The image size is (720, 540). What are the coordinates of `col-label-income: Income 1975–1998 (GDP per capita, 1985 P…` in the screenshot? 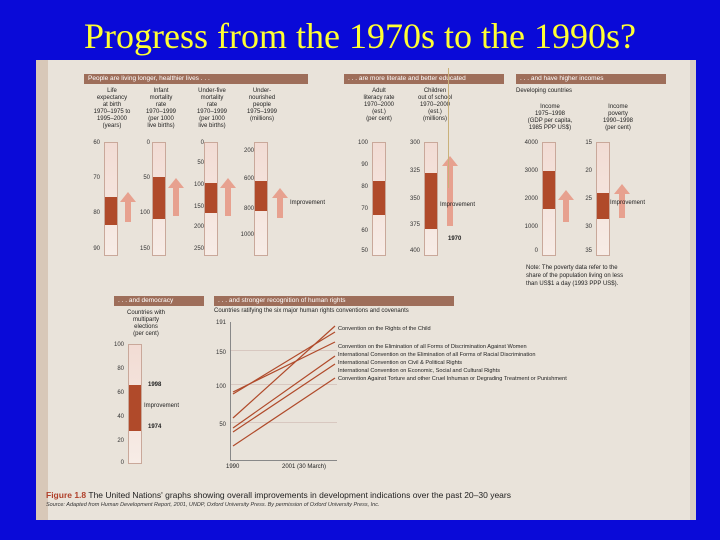 It's located at (550, 117).